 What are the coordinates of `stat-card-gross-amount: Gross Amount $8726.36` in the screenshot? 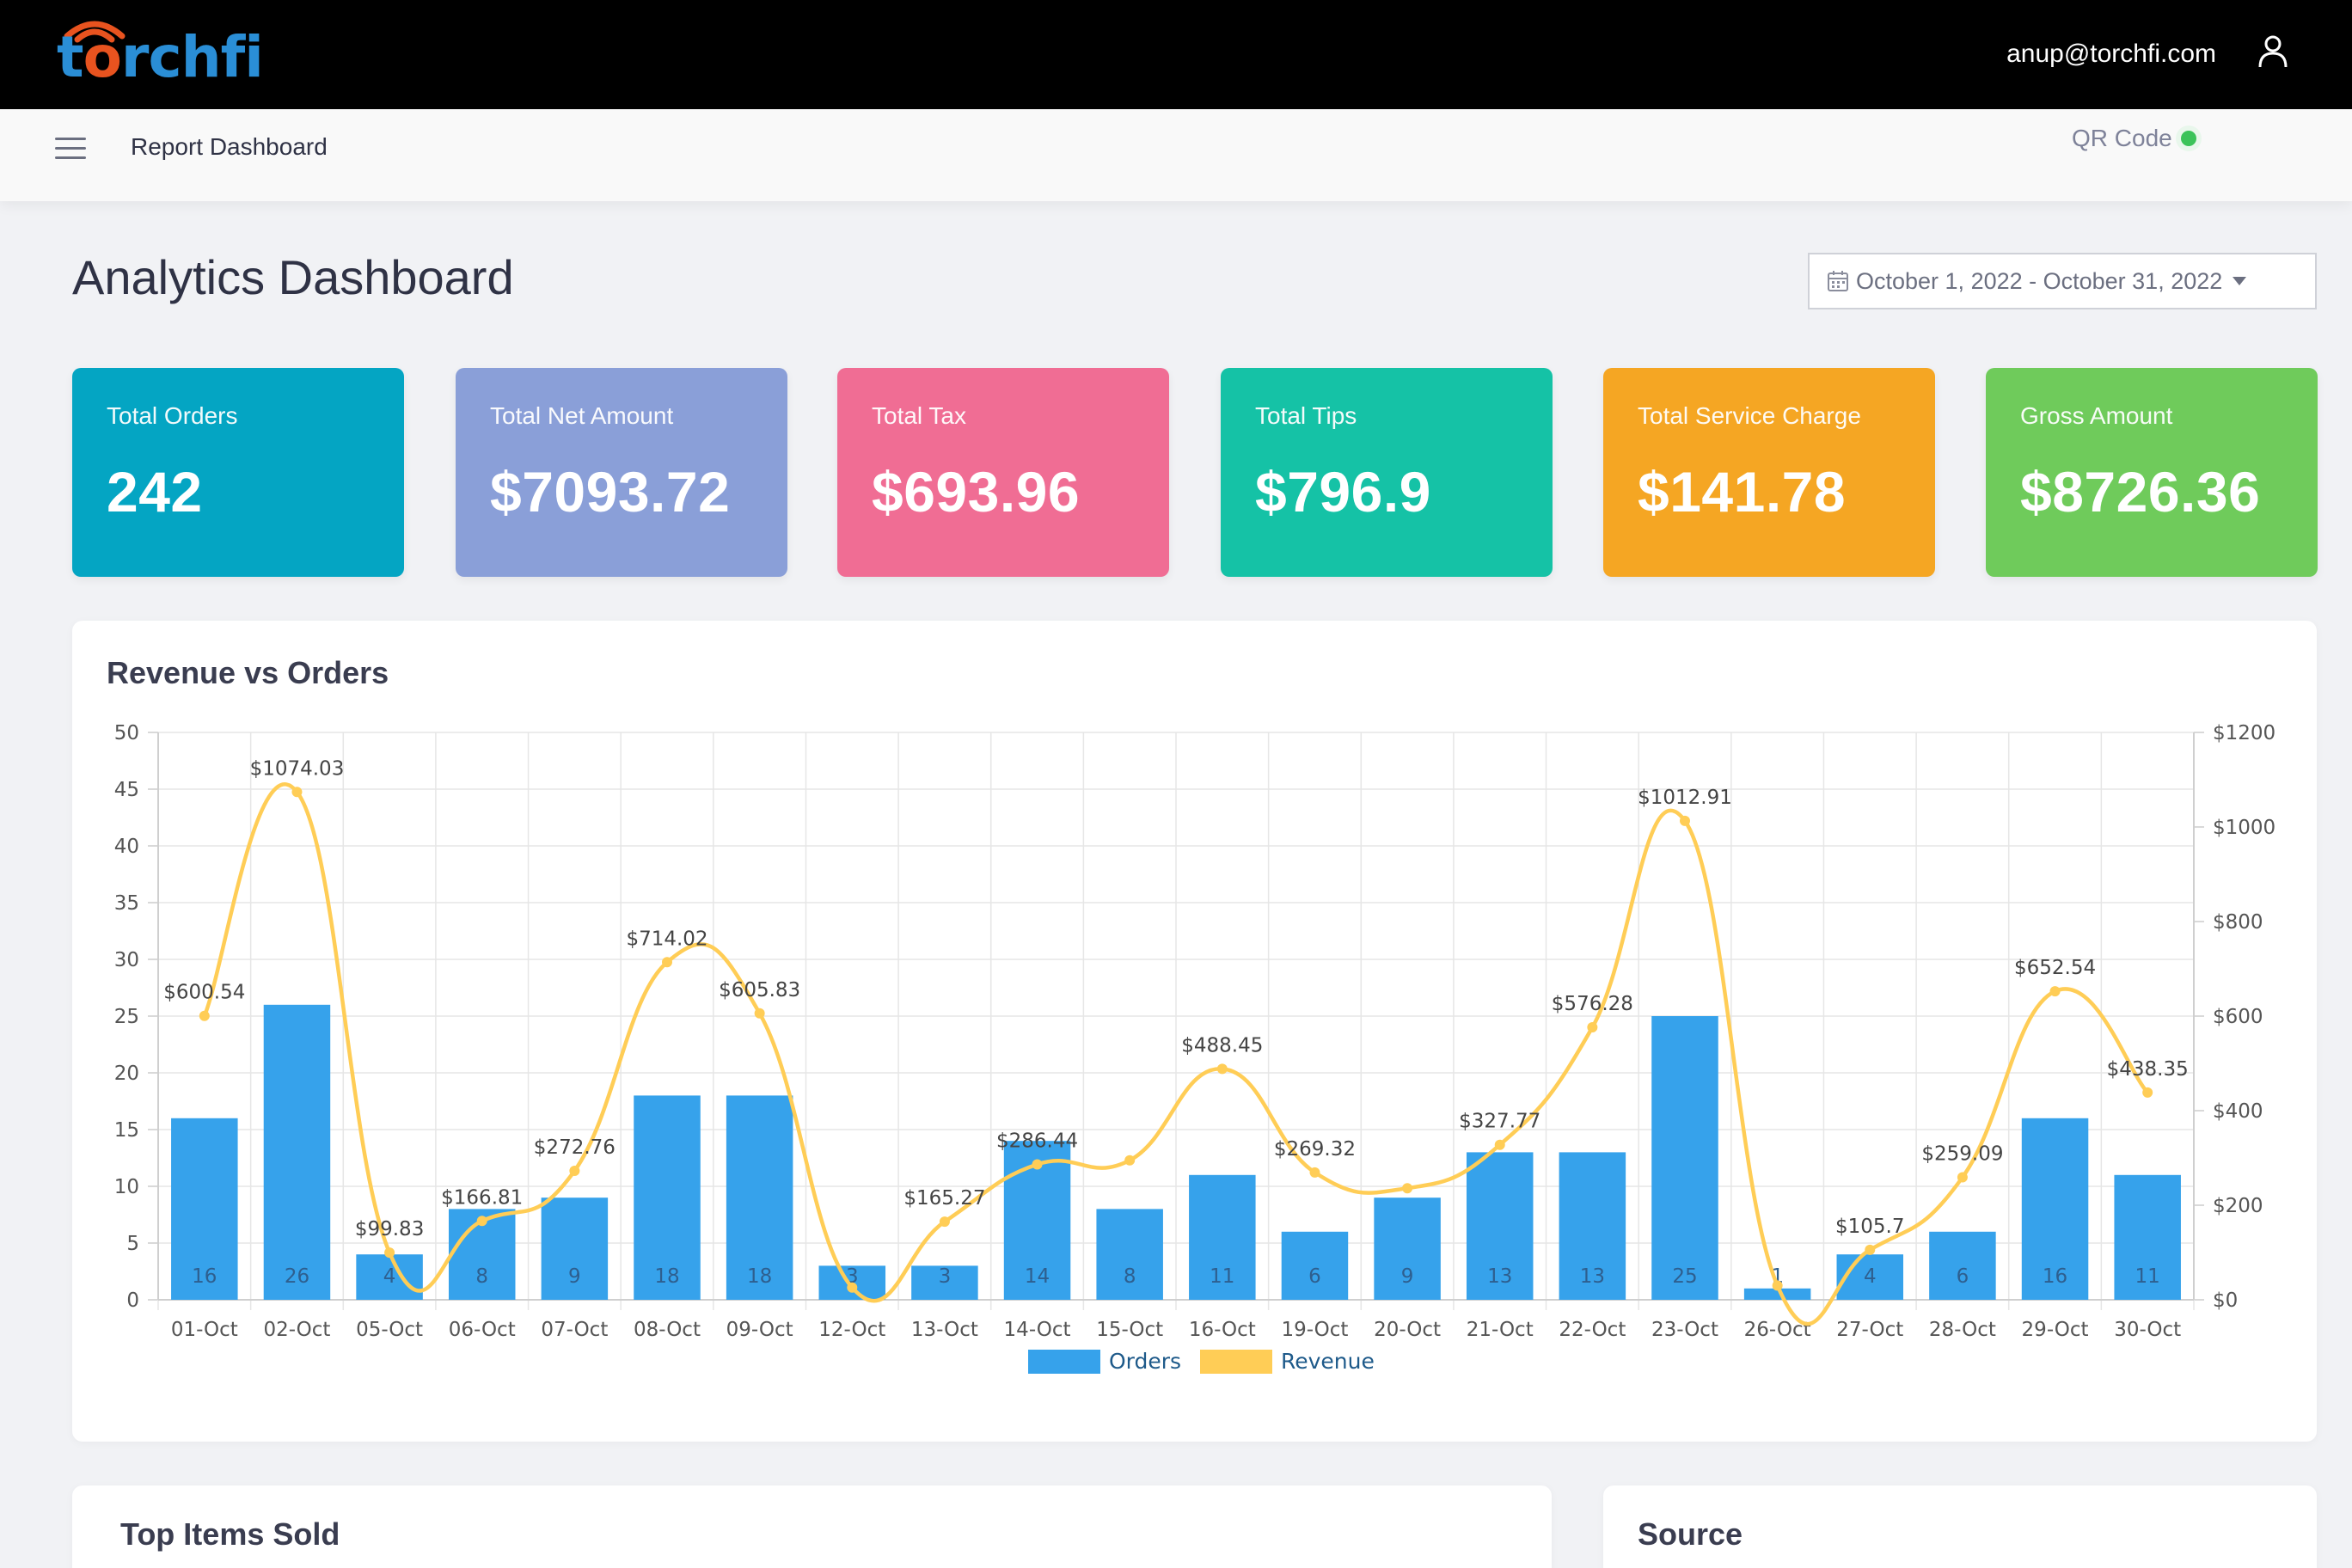 It's located at (2152, 472).